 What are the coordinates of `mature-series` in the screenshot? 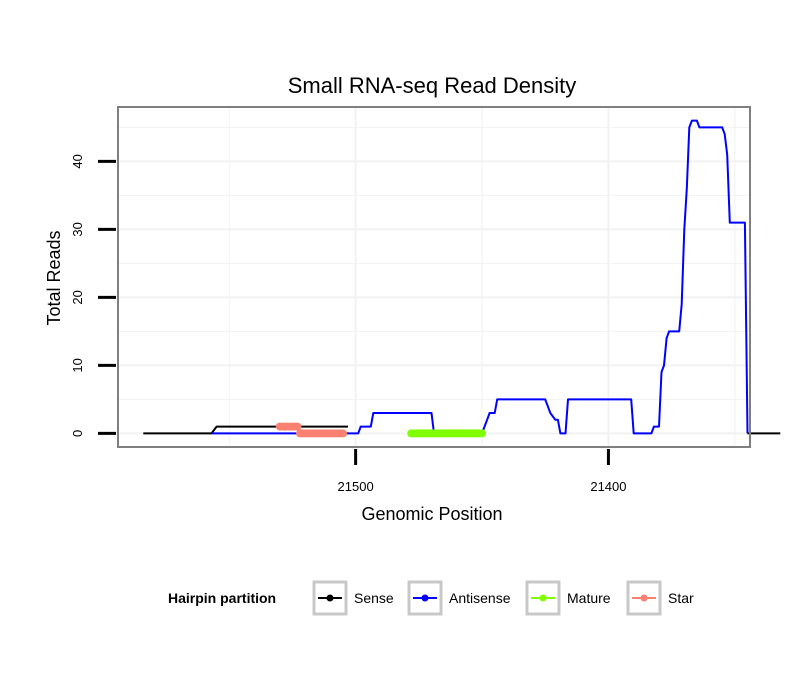 It's located at (447, 433).